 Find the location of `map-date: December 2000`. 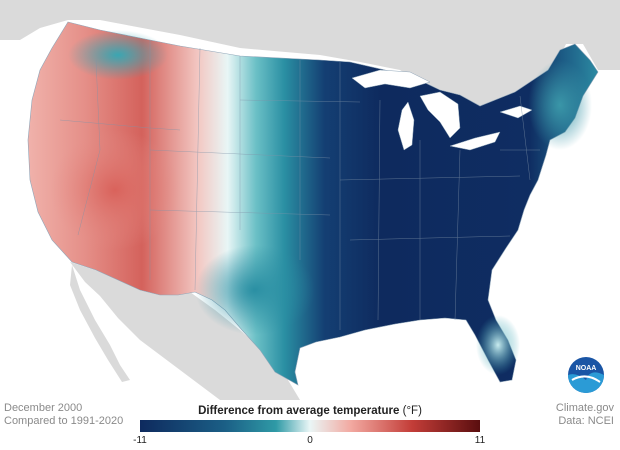

map-date: December 2000 is located at coordinates (43, 408).